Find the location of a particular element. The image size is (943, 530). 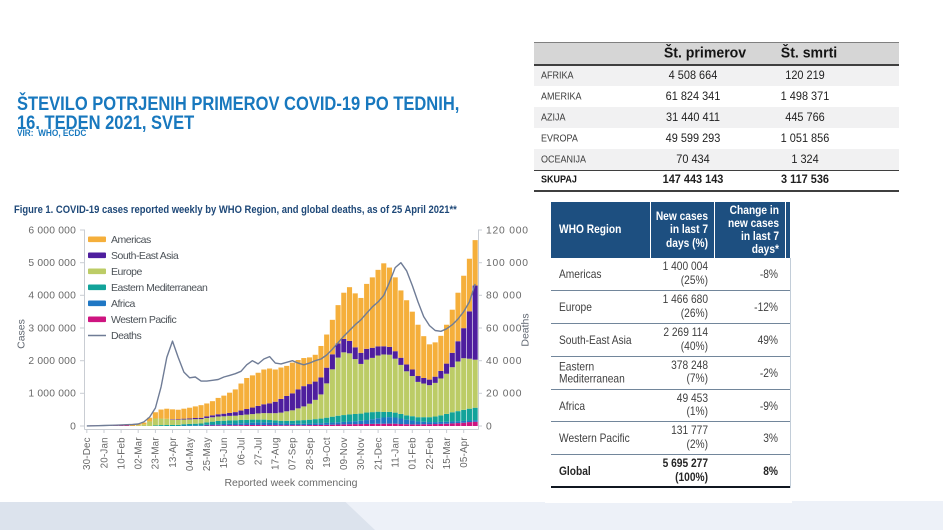

svg-text: 2 000 000 is located at coordinates (52, 361).